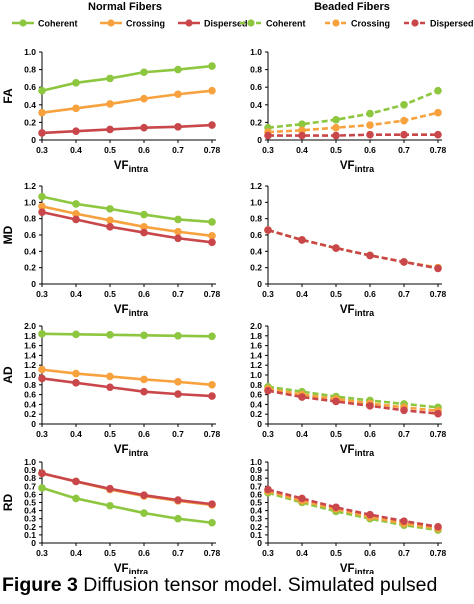  I want to click on legend-label: Coherent, so click(286, 24).